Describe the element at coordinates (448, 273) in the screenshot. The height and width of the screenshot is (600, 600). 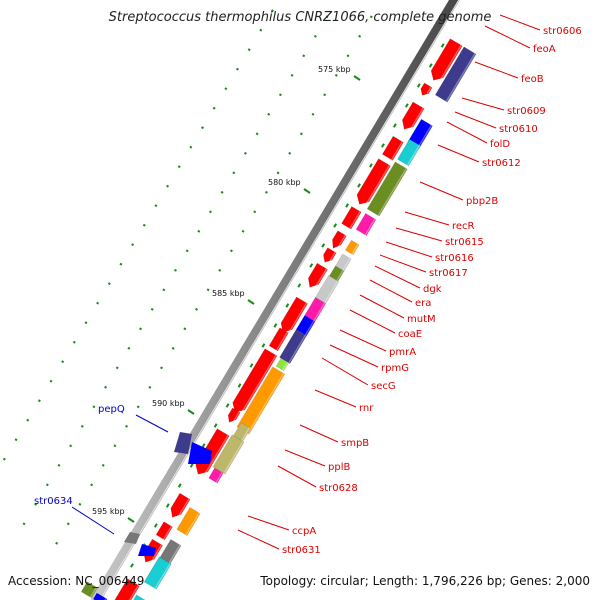
I see `gene-label: str0617` at that location.